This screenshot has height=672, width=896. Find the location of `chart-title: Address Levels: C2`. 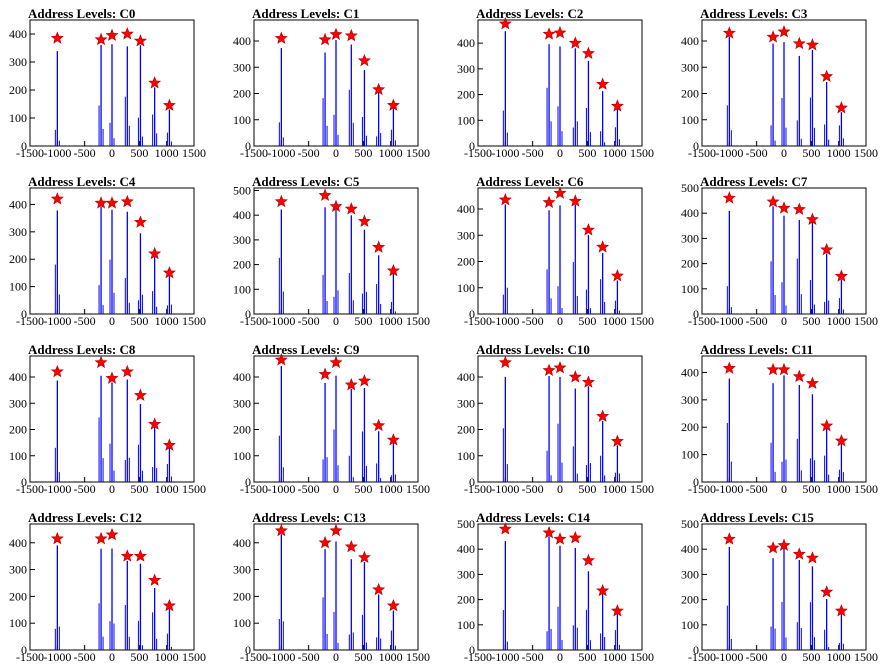

chart-title: Address Levels: C2 is located at coordinates (530, 13).